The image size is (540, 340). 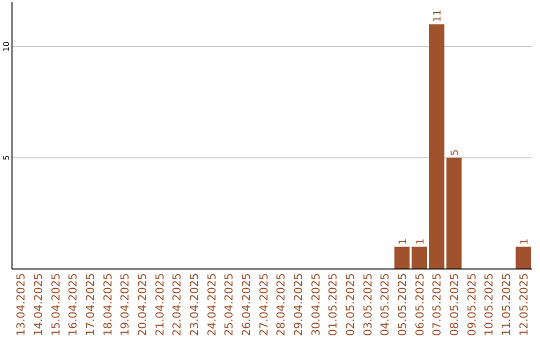 What do you see at coordinates (298, 304) in the screenshot?
I see `x-tick-label: 29.04.2025` at bounding box center [298, 304].